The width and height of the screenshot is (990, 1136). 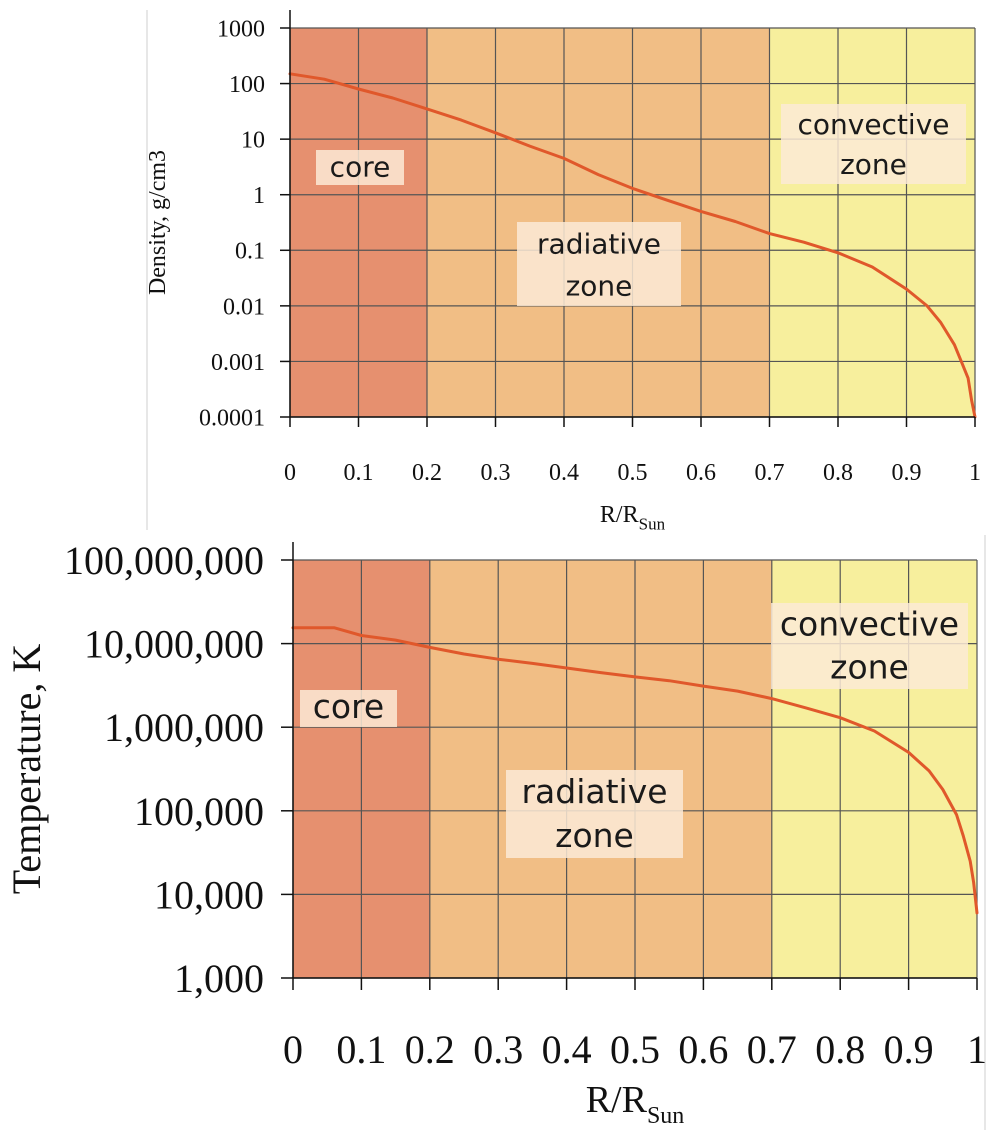 What do you see at coordinates (253, 141) in the screenshot?
I see `y-tick-label: 10` at bounding box center [253, 141].